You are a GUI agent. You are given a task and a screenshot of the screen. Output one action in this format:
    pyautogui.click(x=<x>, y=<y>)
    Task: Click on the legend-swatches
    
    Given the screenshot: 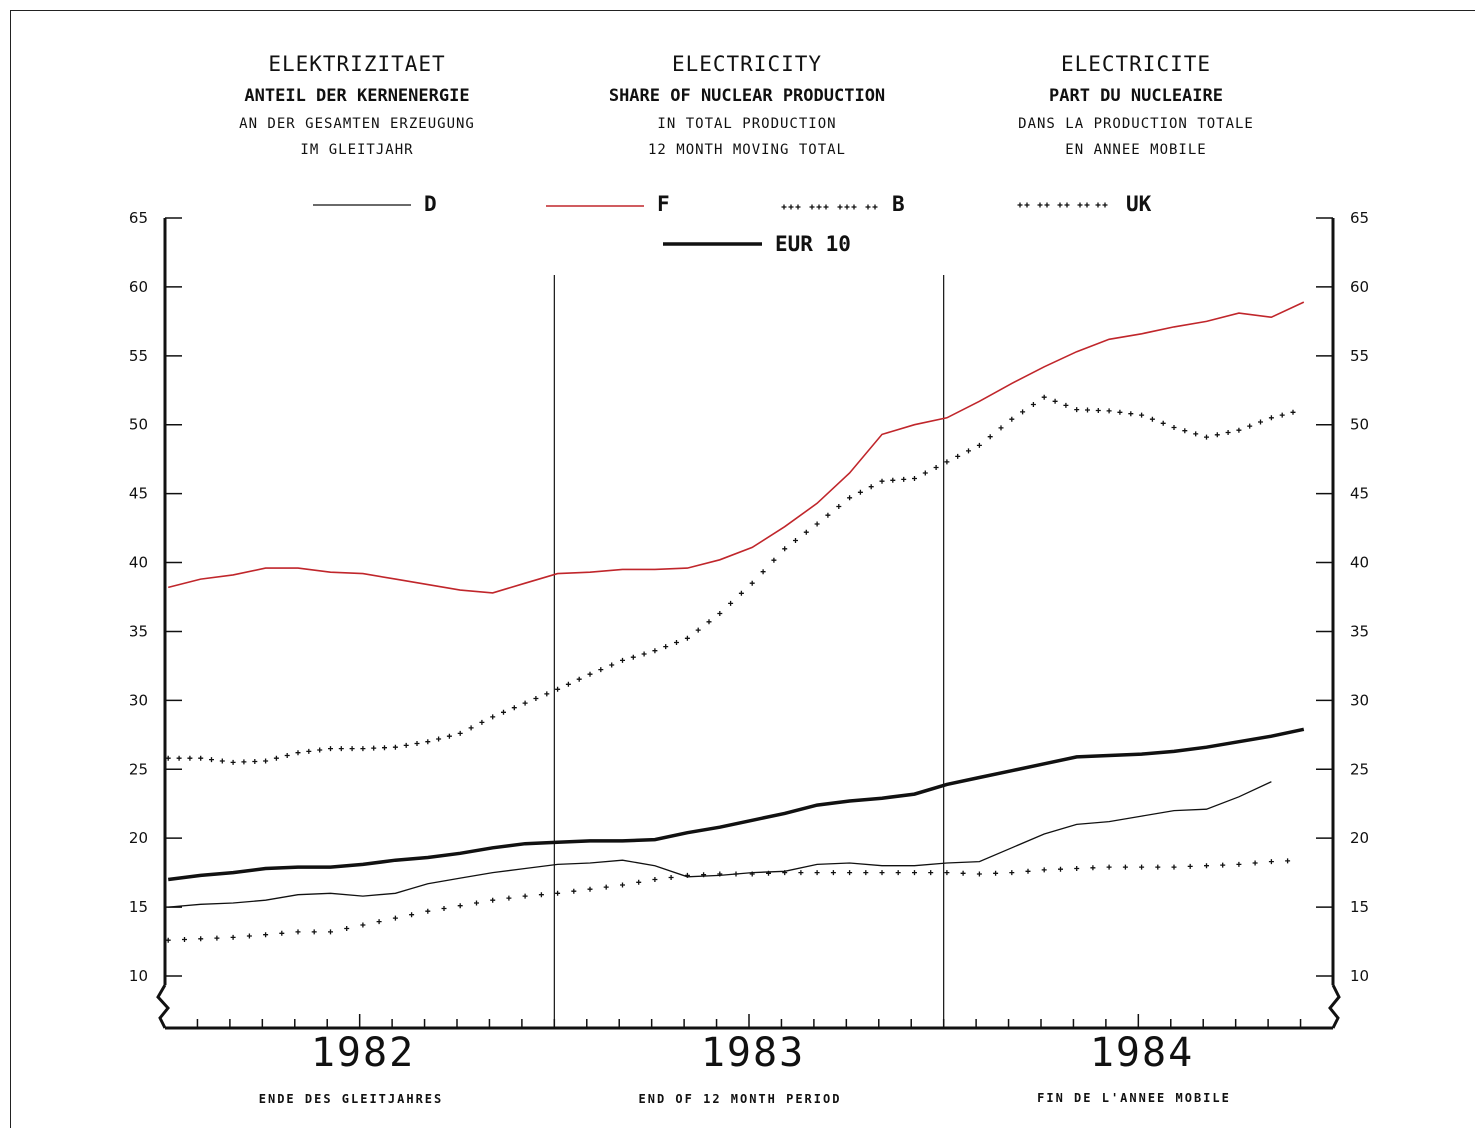 What is the action you would take?
    pyautogui.click(x=710, y=224)
    